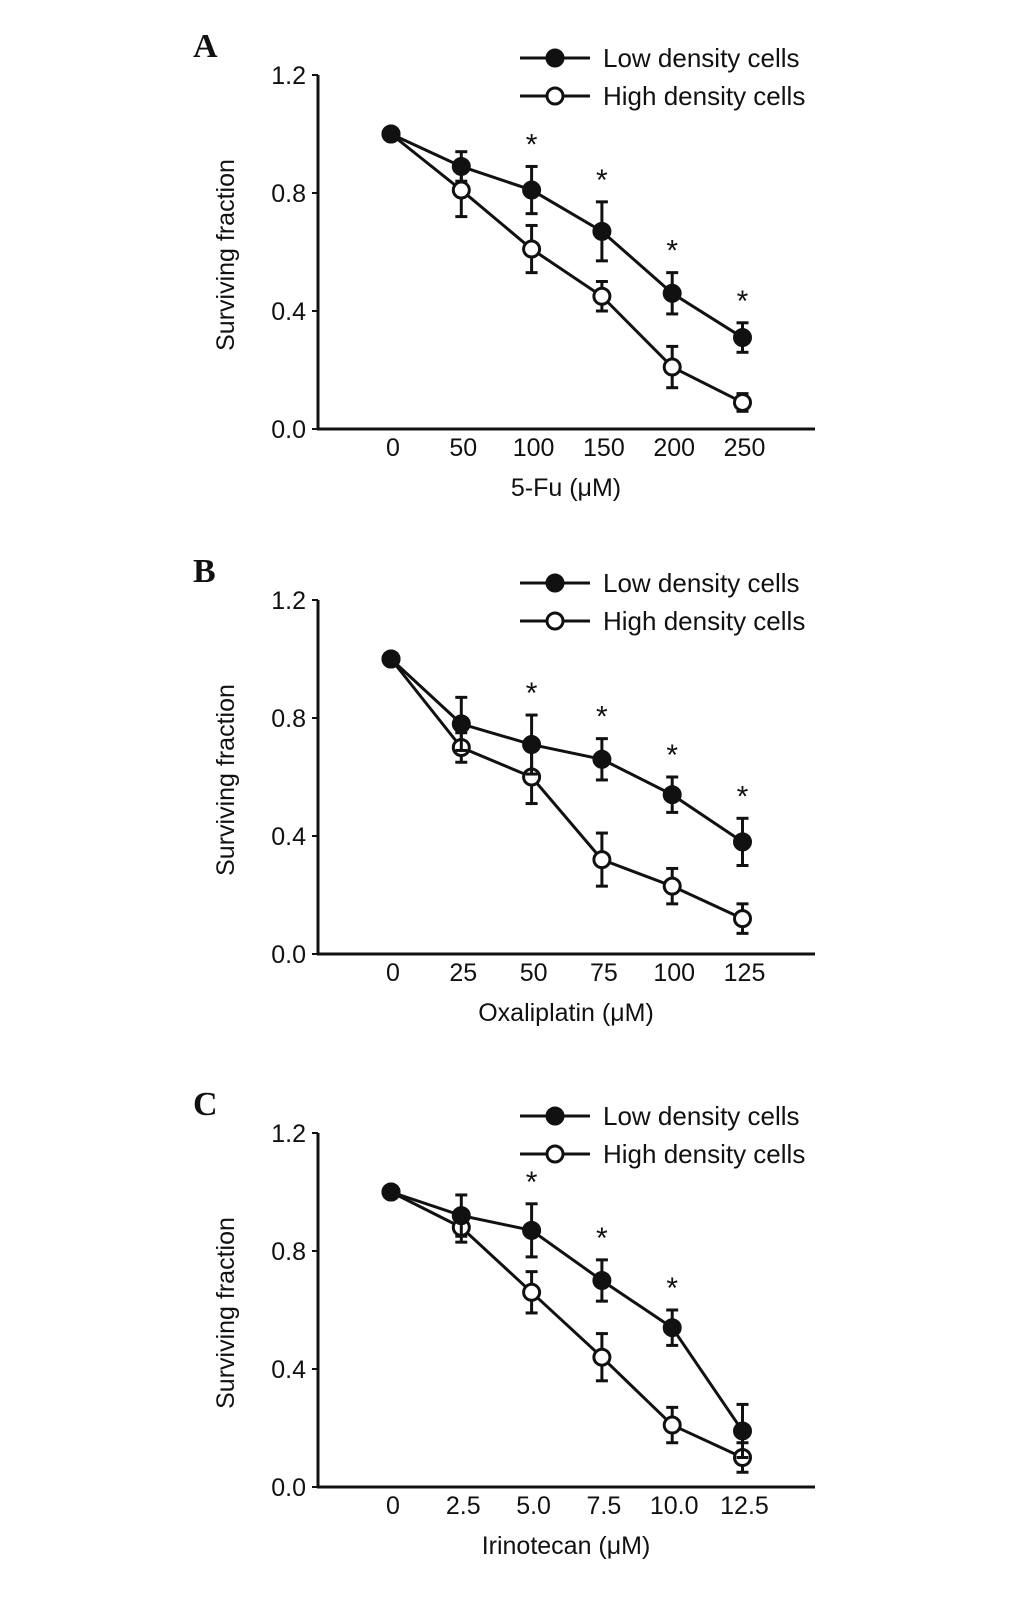  Describe the element at coordinates (604, 973) in the screenshot. I see `x-tick-label: 75` at that location.